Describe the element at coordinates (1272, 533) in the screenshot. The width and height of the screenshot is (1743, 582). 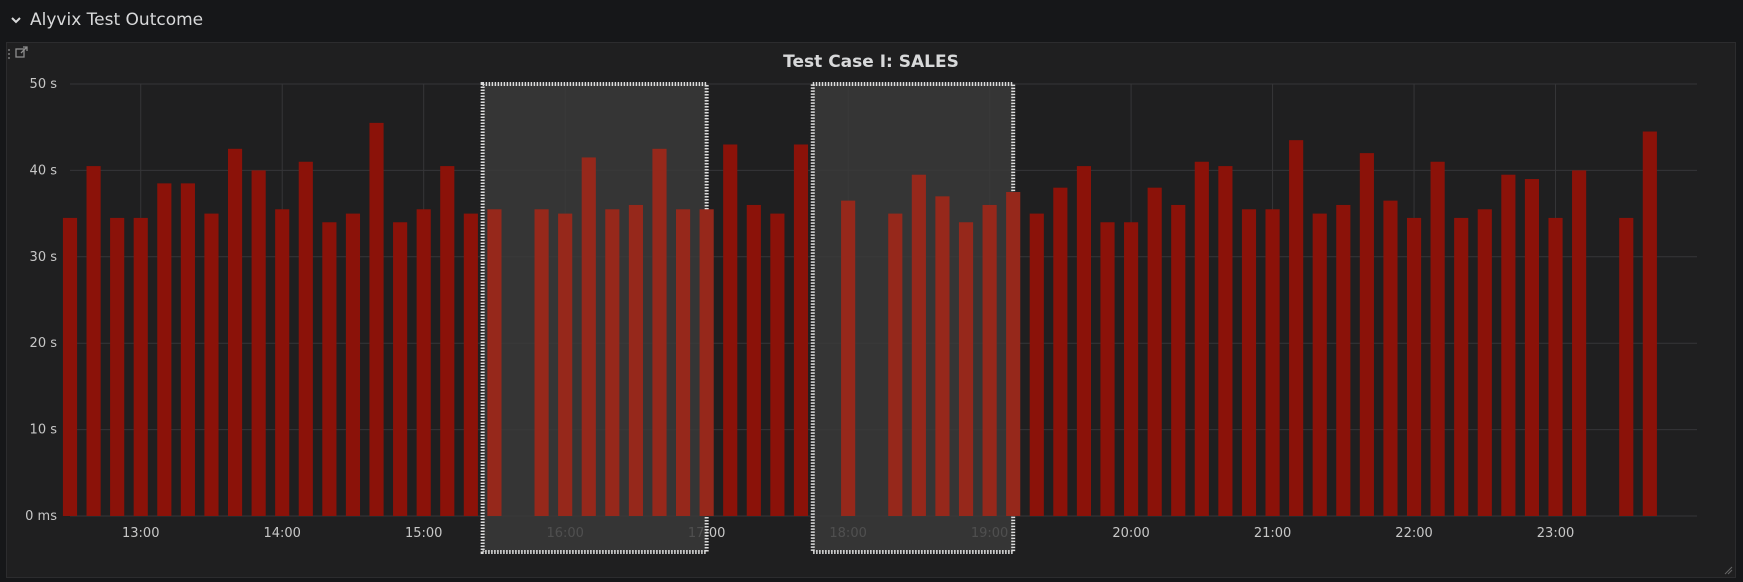
I see `x-tick-label: 21:00` at that location.